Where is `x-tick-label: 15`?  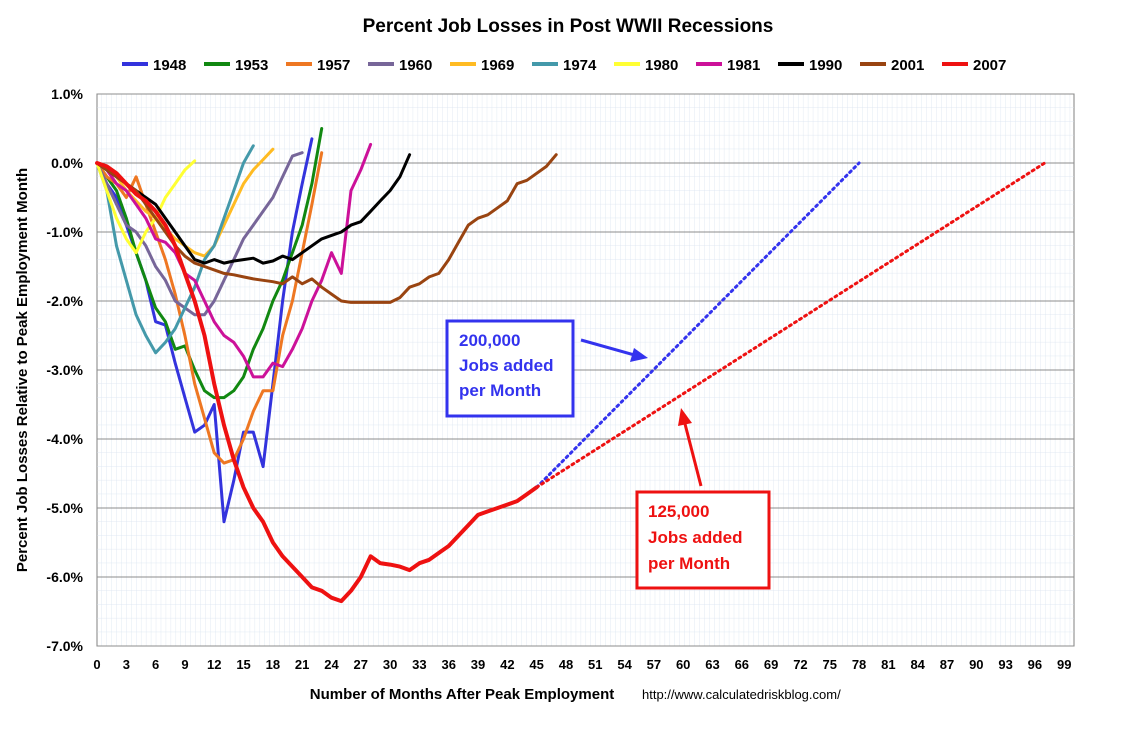 x-tick-label: 15 is located at coordinates (243, 664).